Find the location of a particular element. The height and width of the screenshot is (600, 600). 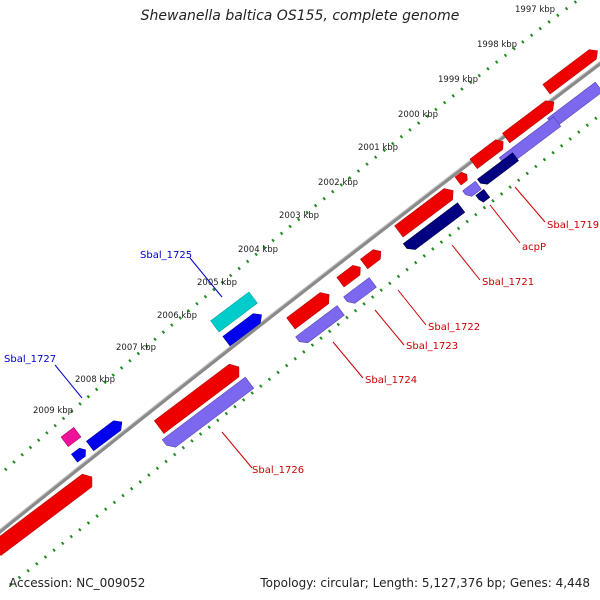

gene-label-sbal-1726: Sbal_1726 is located at coordinates (278, 470).